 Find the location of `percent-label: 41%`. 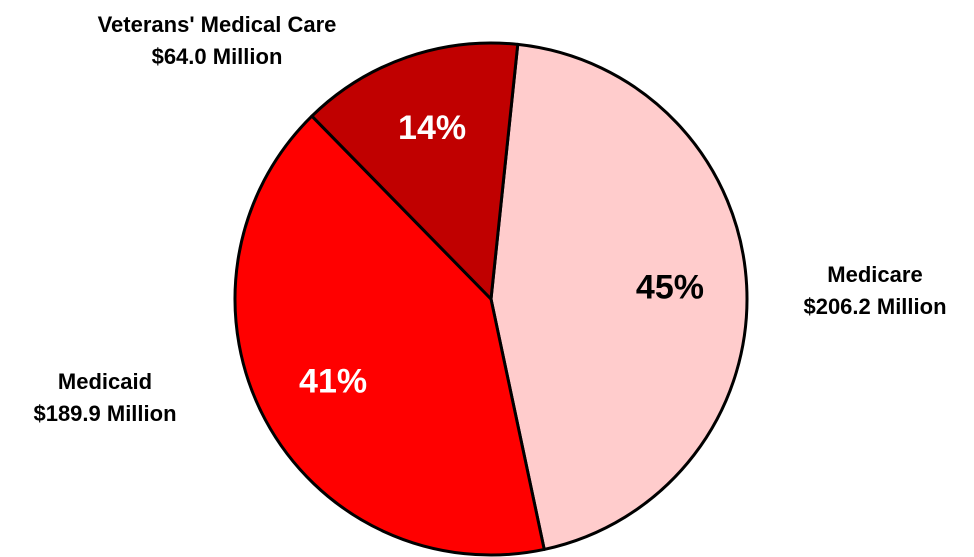

percent-label: 41% is located at coordinates (333, 382).